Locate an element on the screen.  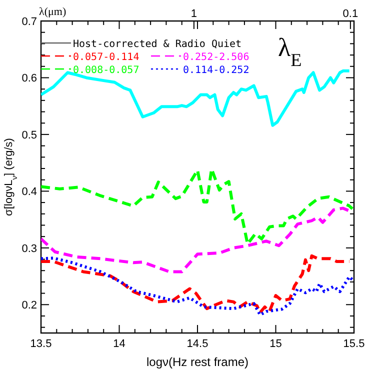
x-tick-label: 15.5 is located at coordinates (354, 344).